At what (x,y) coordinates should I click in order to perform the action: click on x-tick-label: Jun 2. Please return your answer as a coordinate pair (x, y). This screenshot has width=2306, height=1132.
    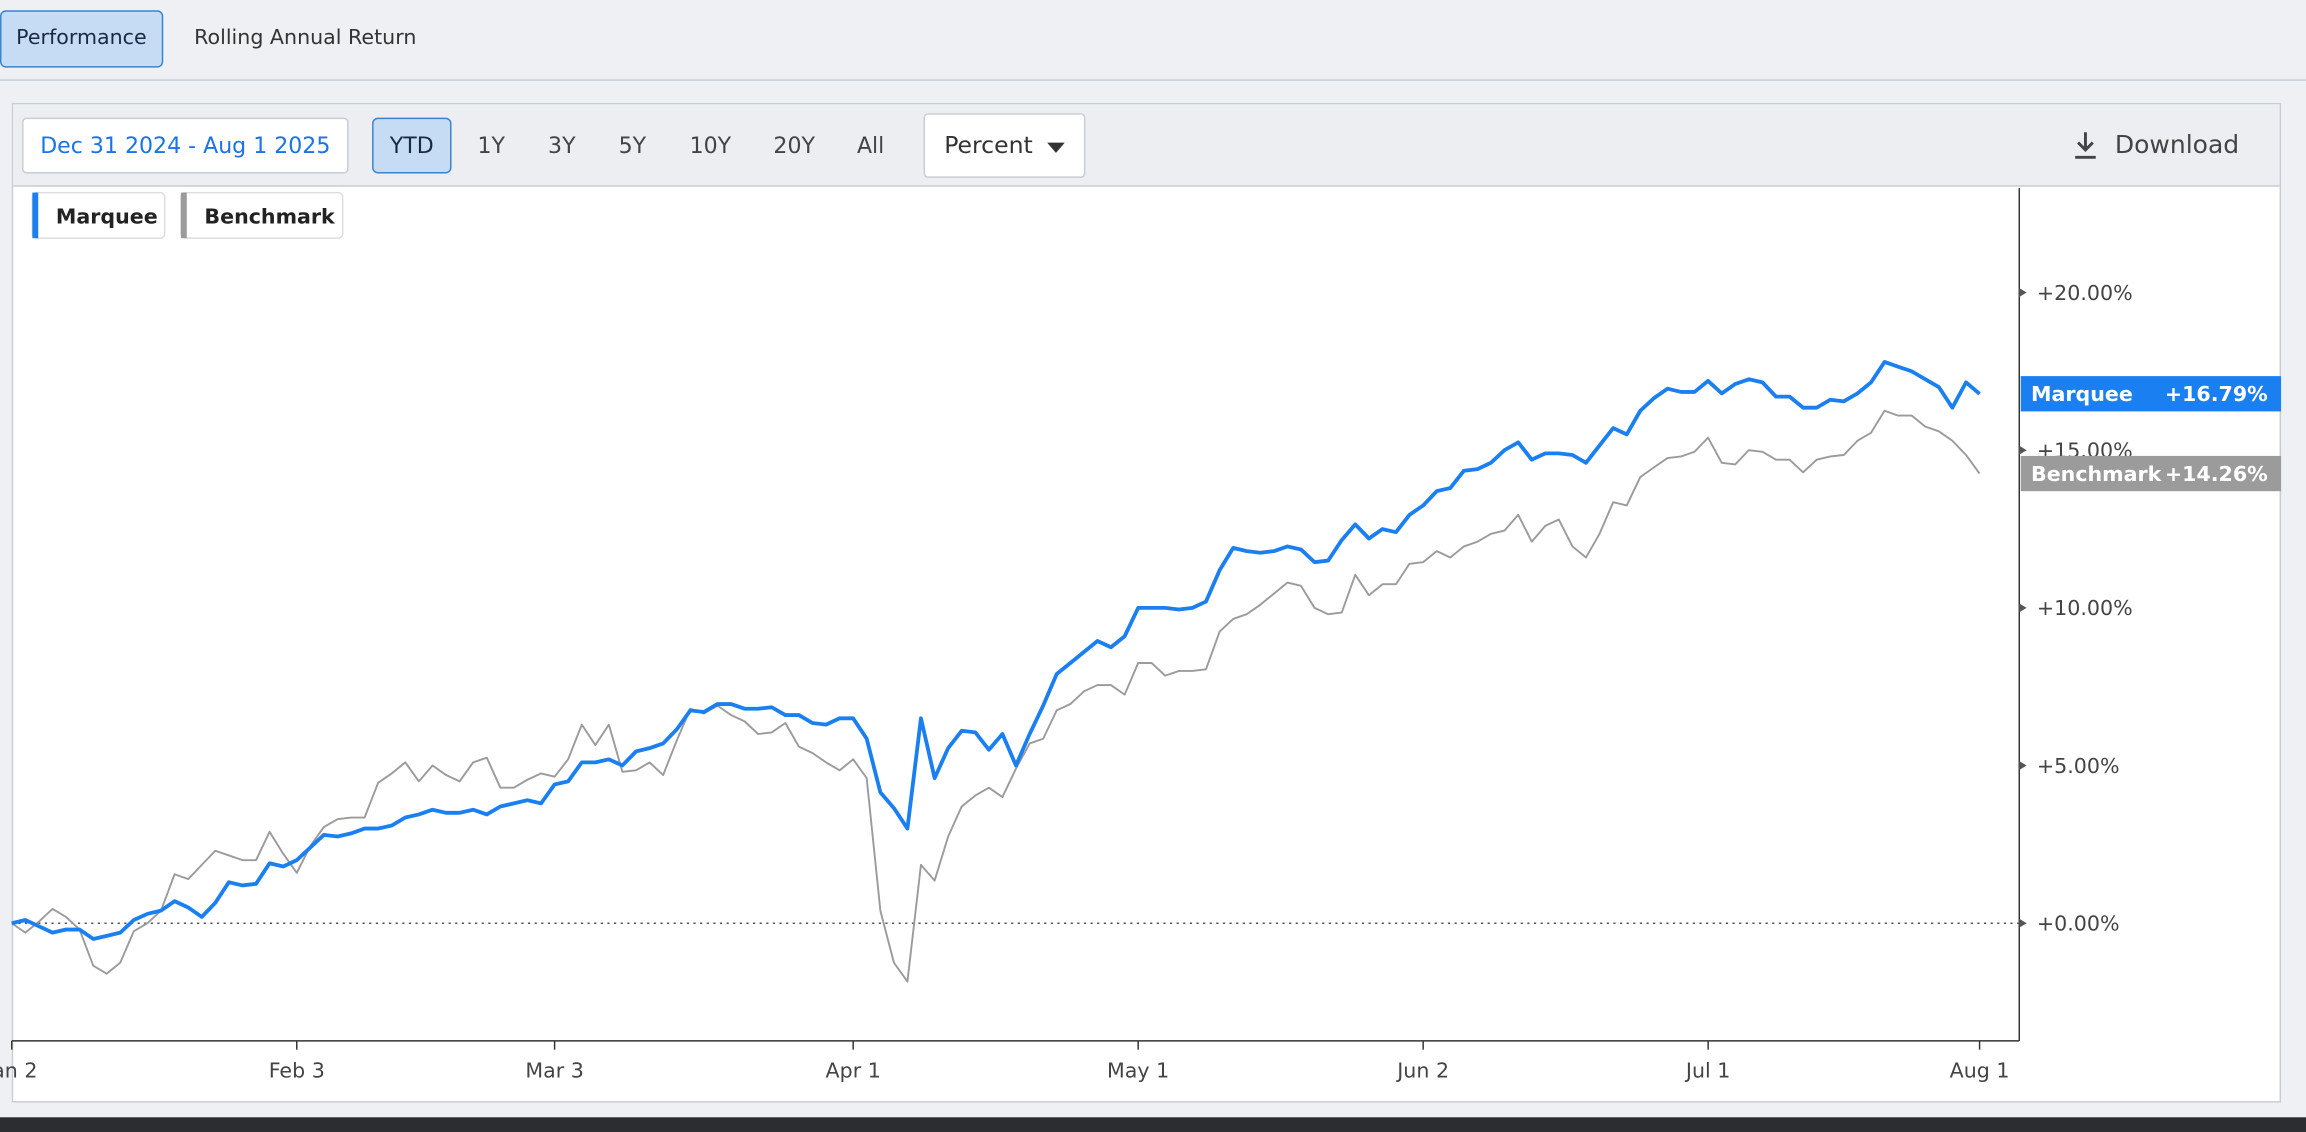
    Looking at the image, I should click on (1422, 1071).